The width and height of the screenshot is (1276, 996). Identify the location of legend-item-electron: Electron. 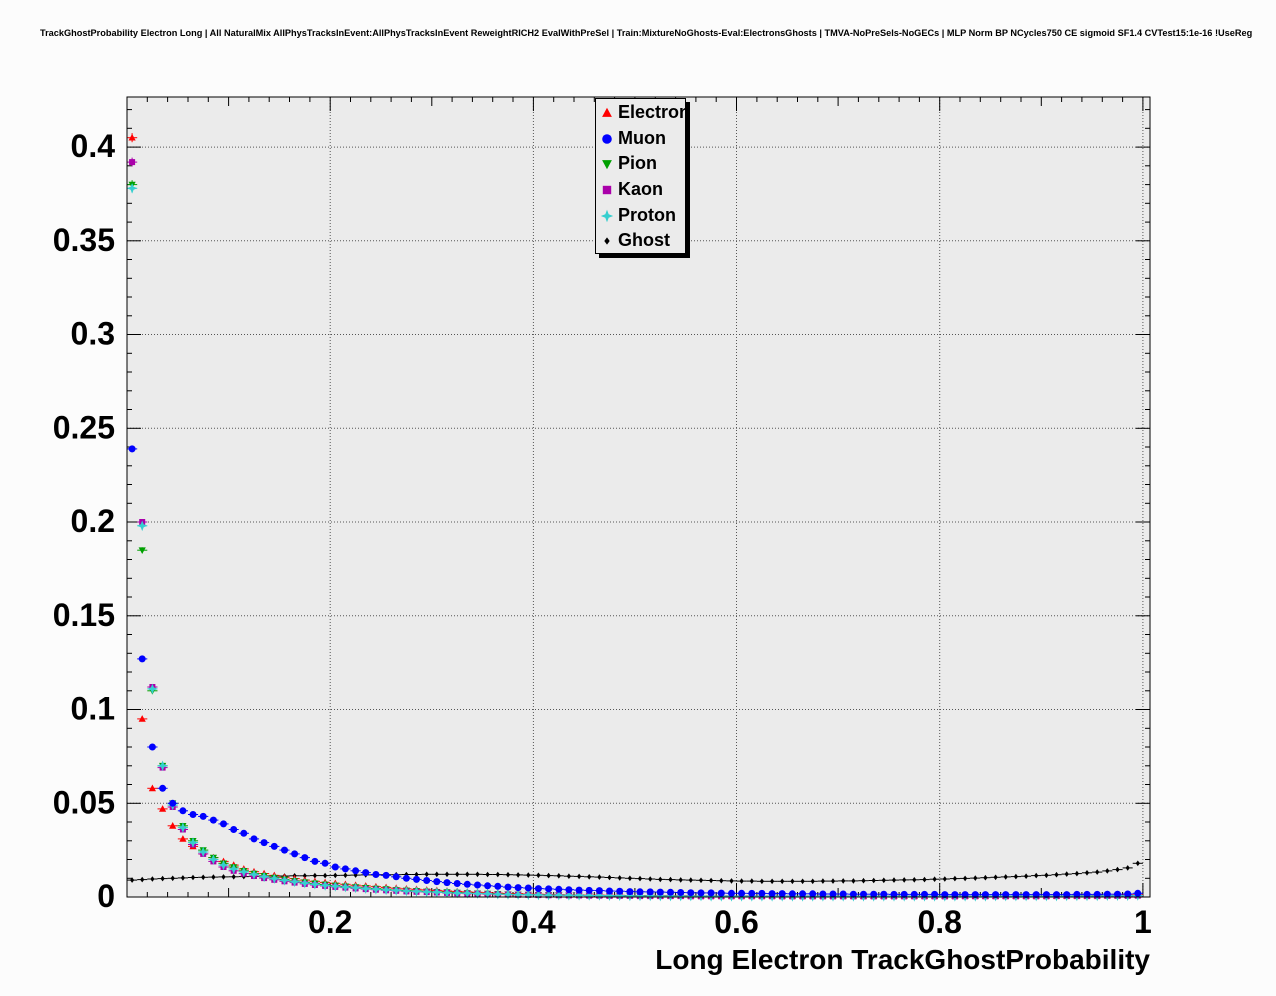
(643, 112).